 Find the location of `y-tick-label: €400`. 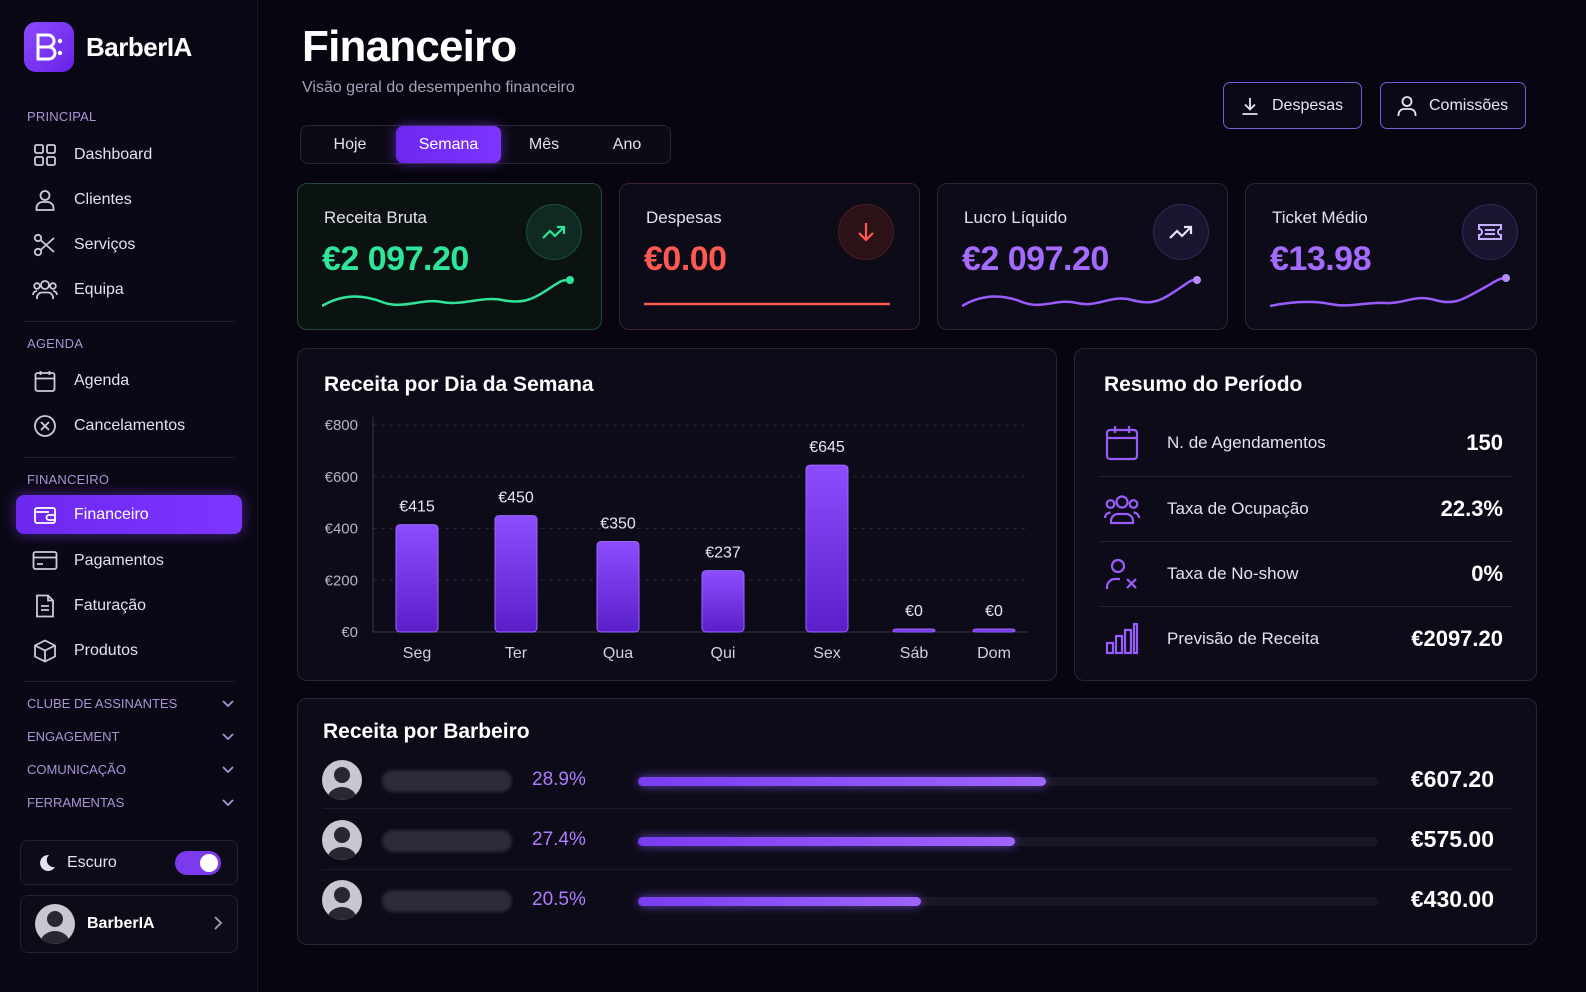

y-tick-label: €400 is located at coordinates (341, 529).